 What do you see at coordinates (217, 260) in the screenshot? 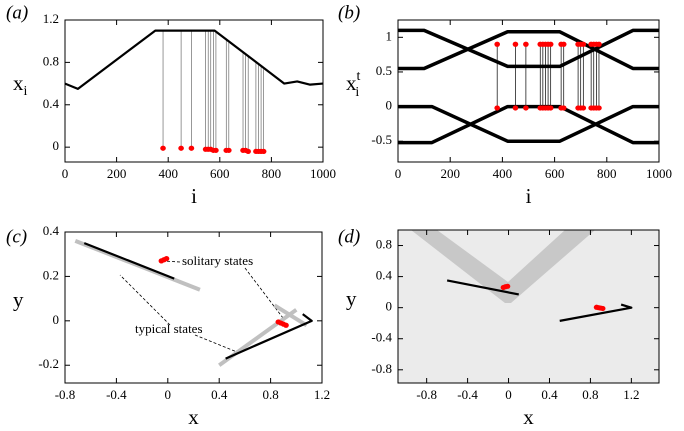
I see `annotation: solitary states` at bounding box center [217, 260].